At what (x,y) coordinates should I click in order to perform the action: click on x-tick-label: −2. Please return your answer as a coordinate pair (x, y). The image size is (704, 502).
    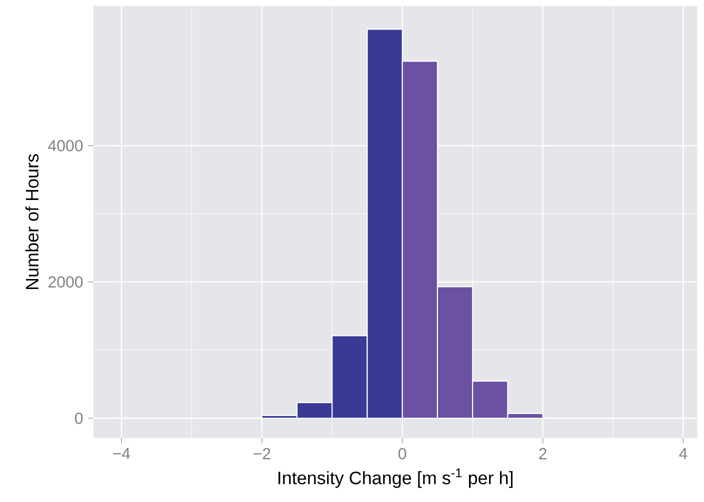
    Looking at the image, I should click on (262, 454).